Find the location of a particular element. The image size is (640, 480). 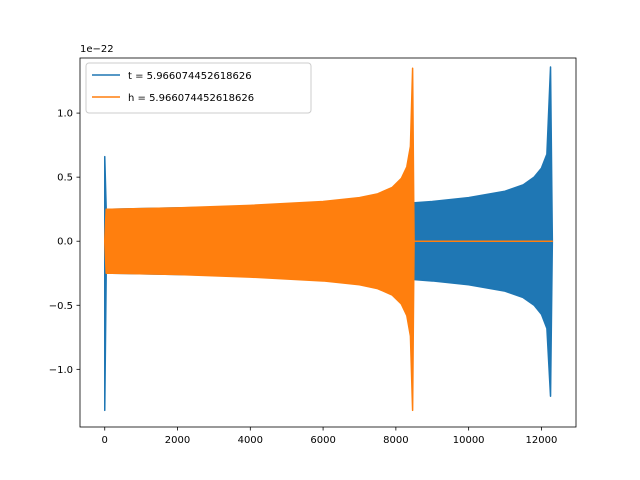

x-tick-label: 6000 is located at coordinates (322, 440).